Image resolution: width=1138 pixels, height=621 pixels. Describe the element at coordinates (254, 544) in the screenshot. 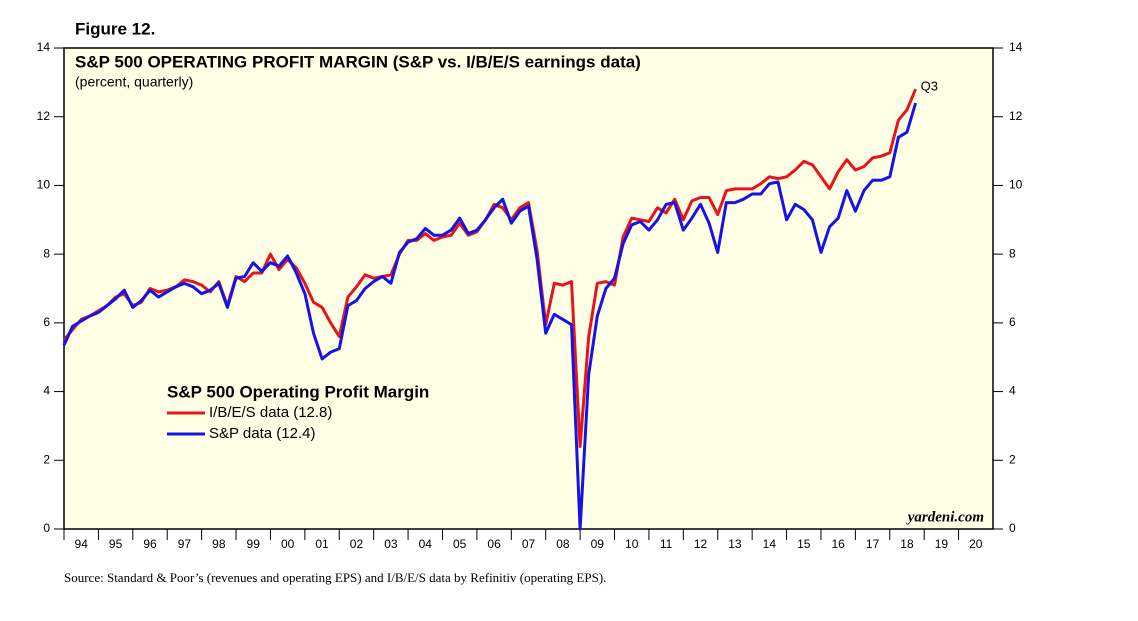

I see `x-tick-label: 99` at that location.